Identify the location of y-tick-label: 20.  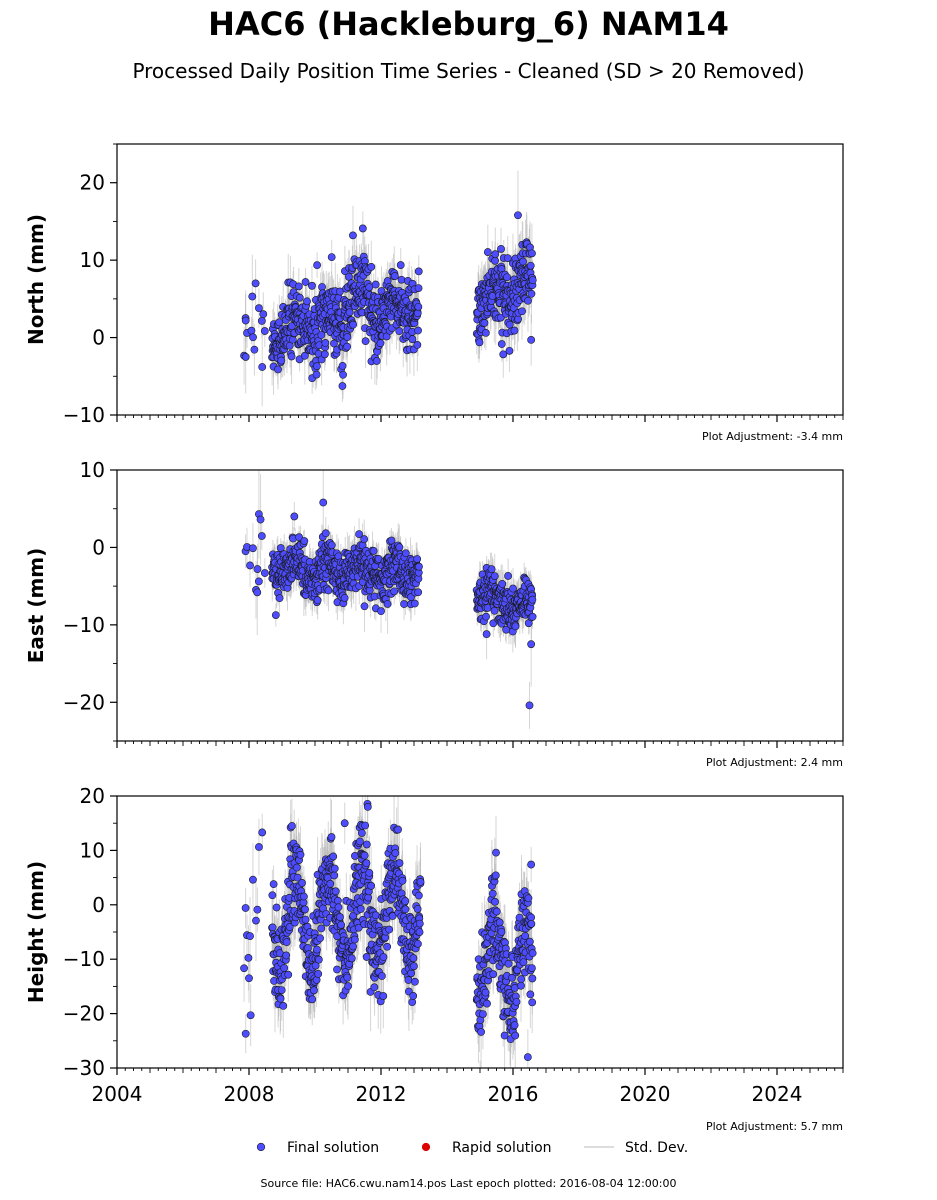
(92, 183).